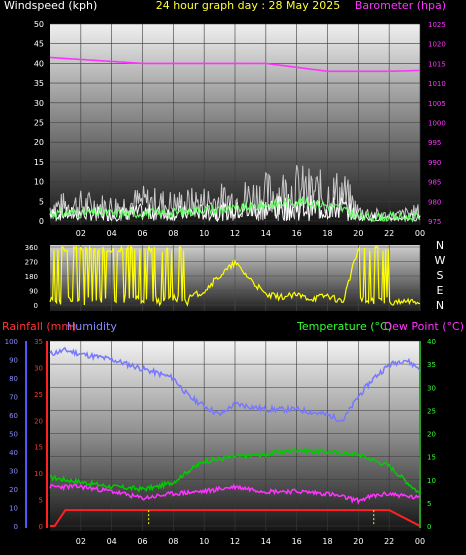  I want to click on chart-title: 24 hour graph day : 28 May 2025, so click(248, 6).